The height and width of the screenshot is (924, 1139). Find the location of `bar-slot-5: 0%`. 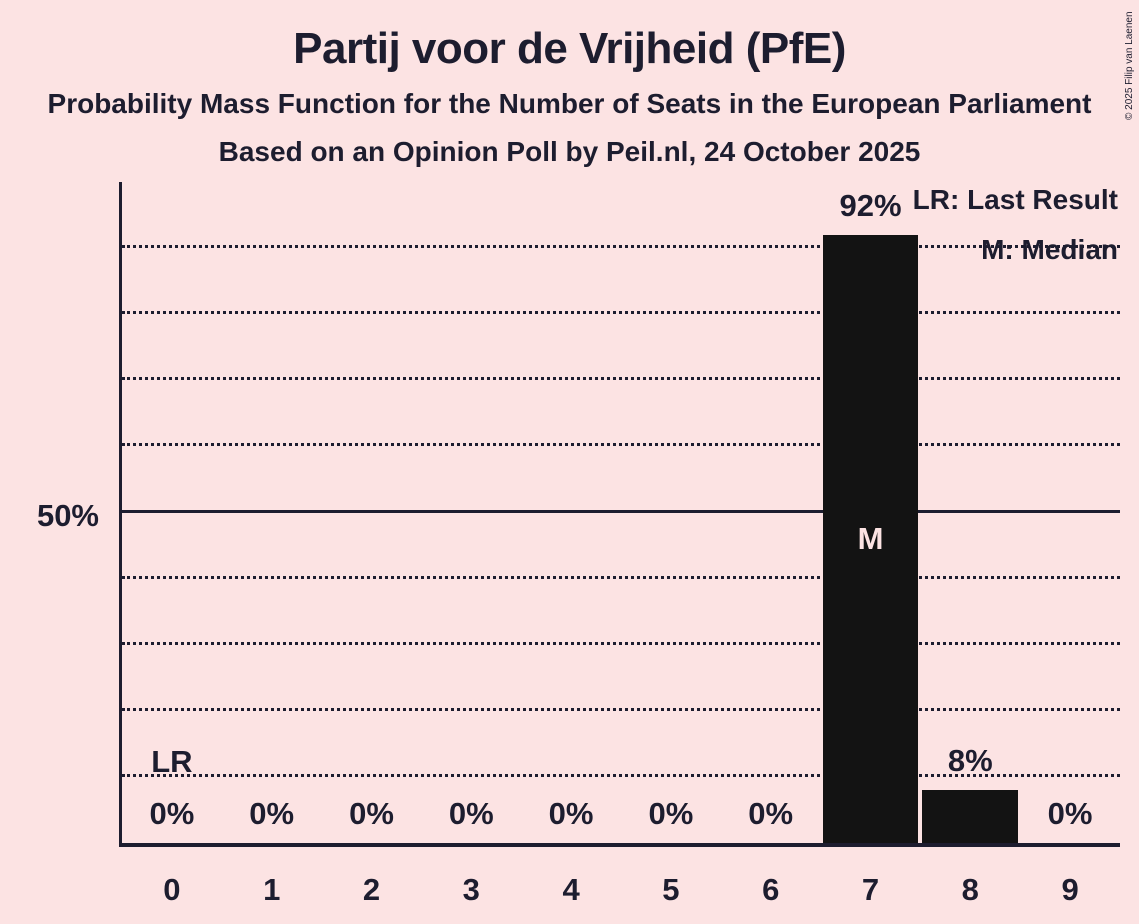

bar-slot-5: 0% is located at coordinates (671, 512).